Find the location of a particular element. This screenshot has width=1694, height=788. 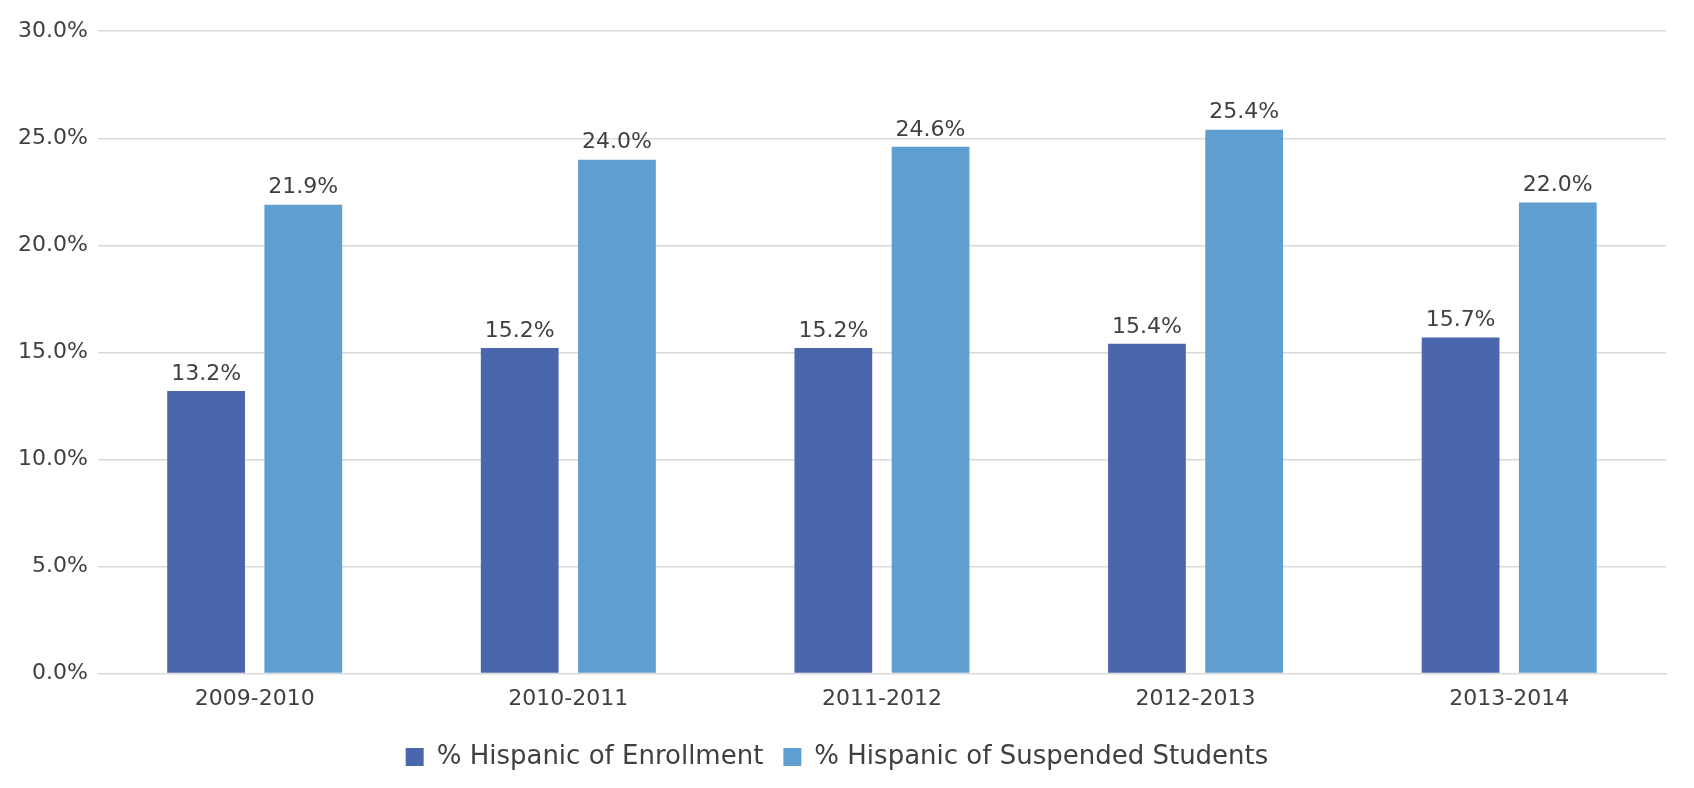

data-label: 22.0% is located at coordinates (1557, 184).